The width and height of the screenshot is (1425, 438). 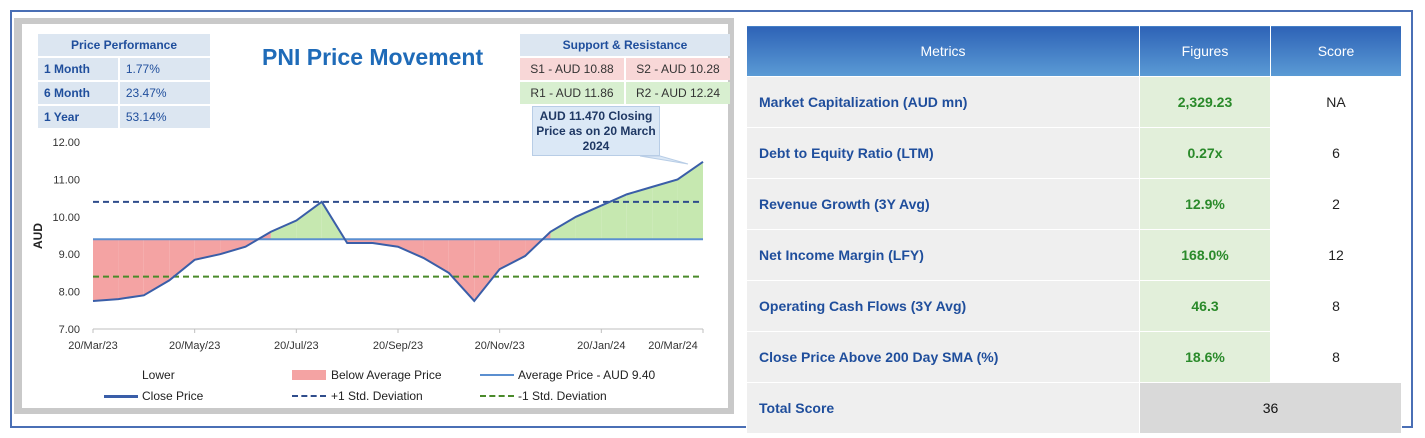 What do you see at coordinates (173, 396) in the screenshot?
I see `legend-close: Close Price` at bounding box center [173, 396].